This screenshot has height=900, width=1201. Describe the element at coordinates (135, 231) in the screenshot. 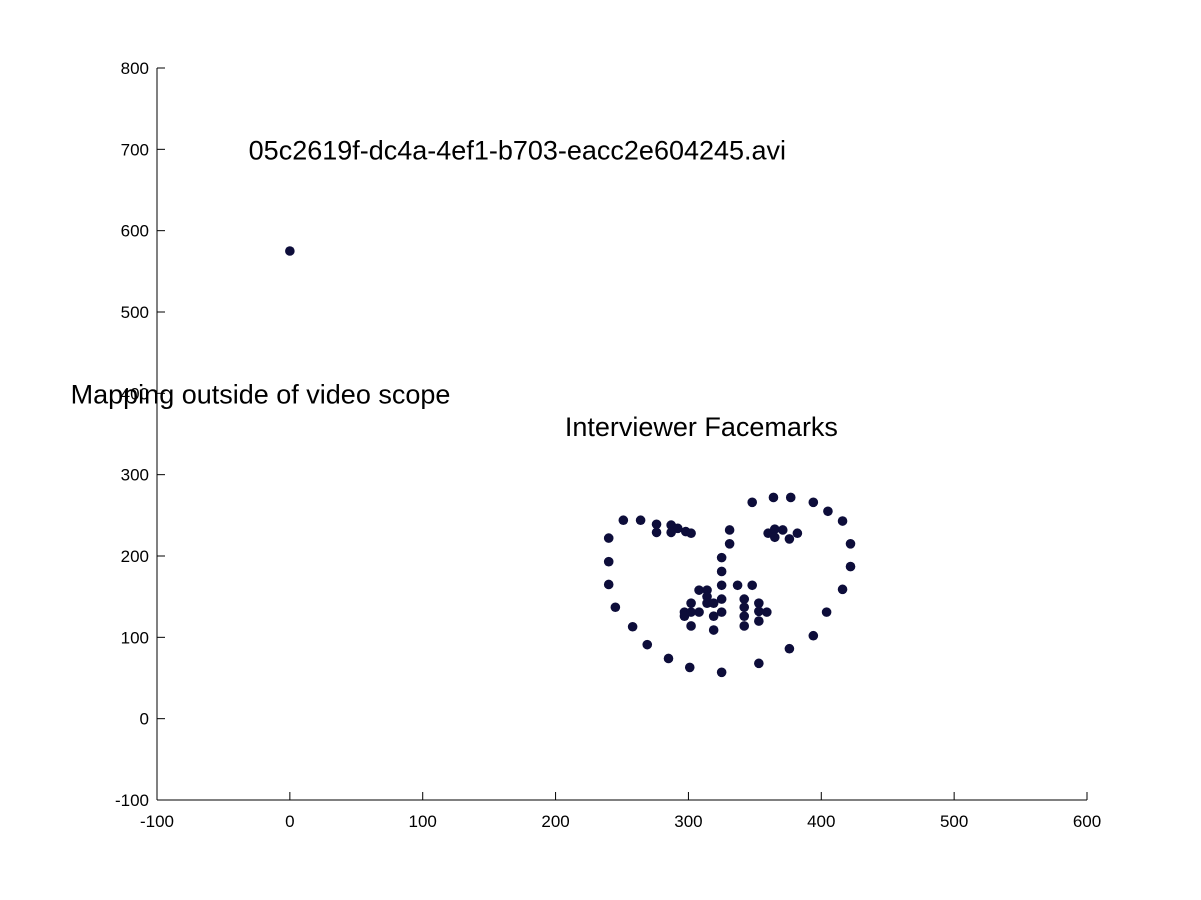

I see `y-tick-label: 600` at that location.